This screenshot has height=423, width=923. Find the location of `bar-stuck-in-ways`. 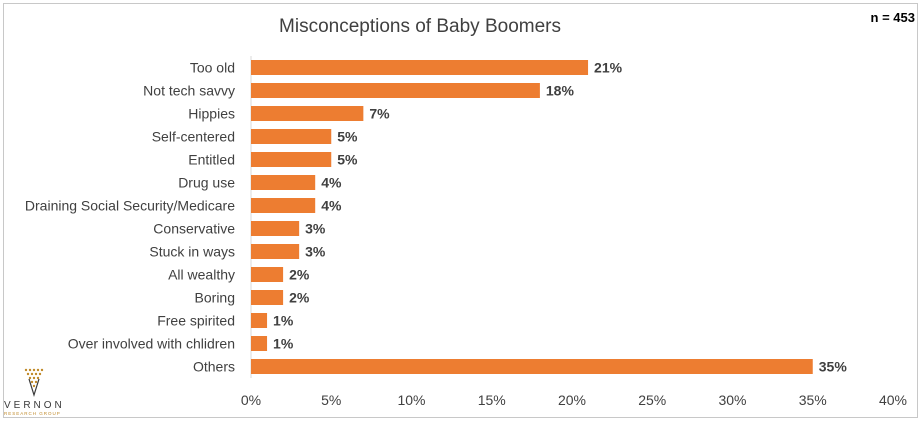

bar-stuck-in-ways is located at coordinates (275, 251).